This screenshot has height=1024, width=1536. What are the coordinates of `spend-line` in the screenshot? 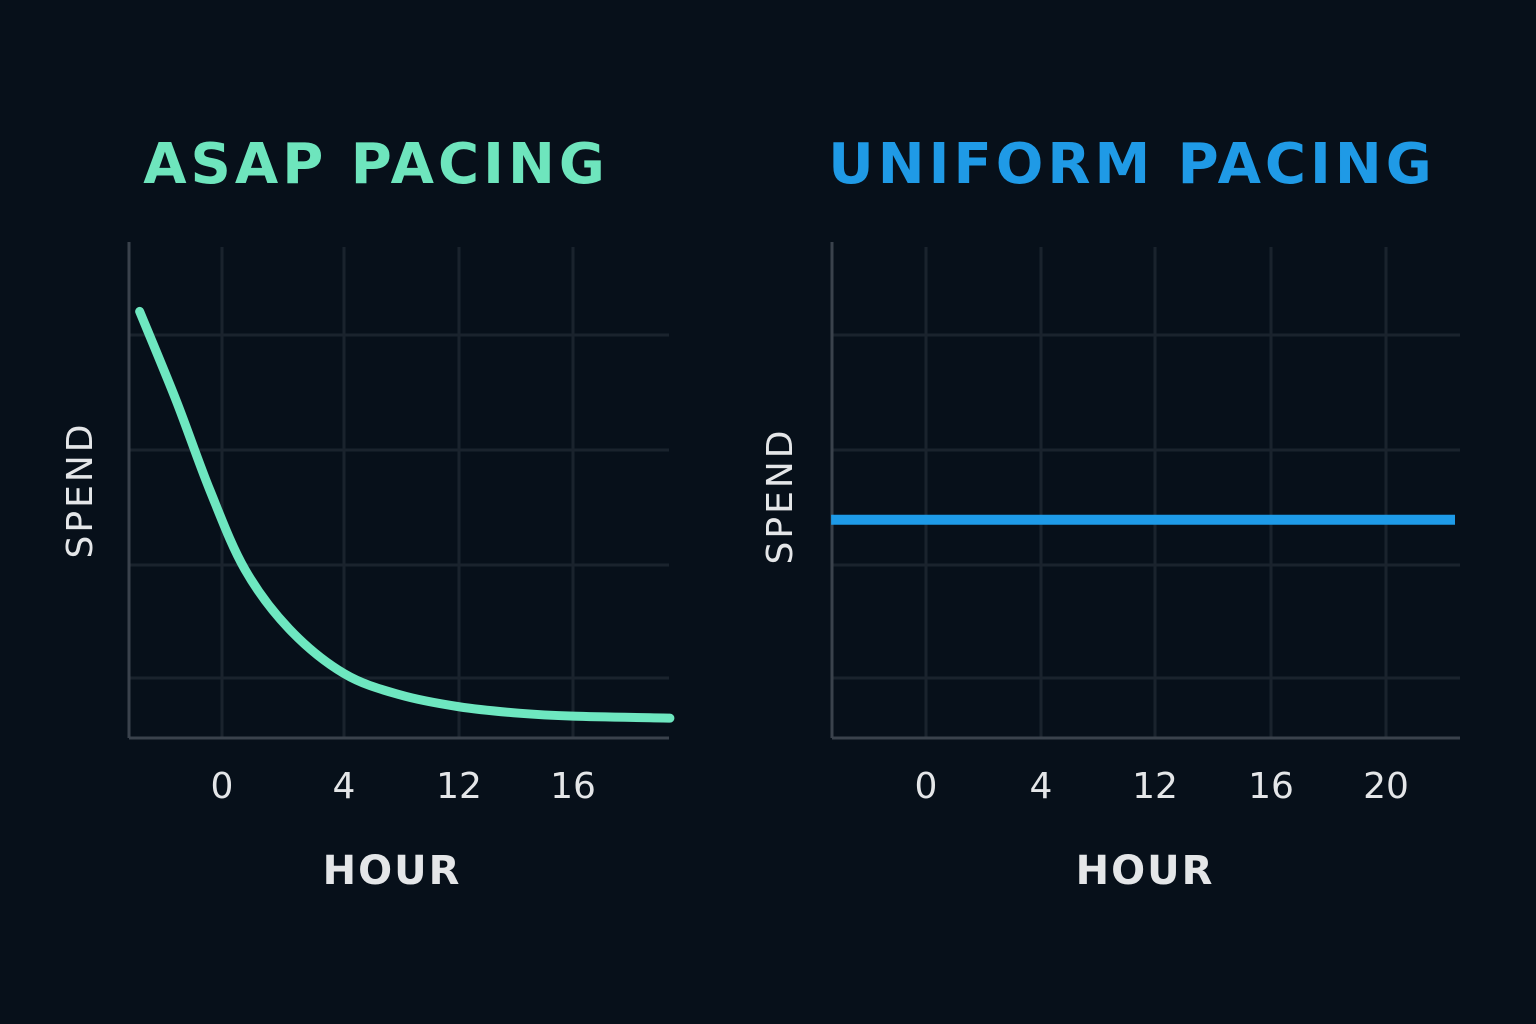 It's located at (405, 514).